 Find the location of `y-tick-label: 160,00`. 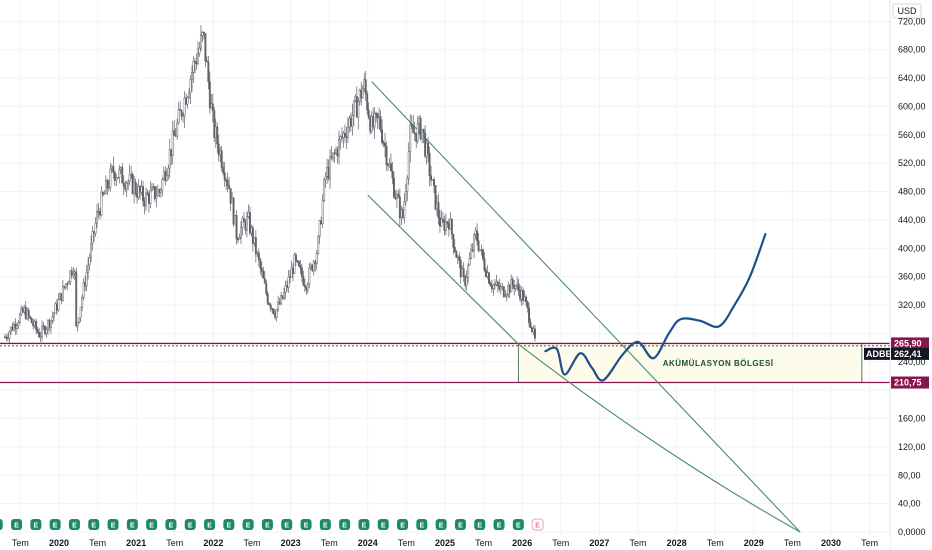

y-tick-label: 160,00 is located at coordinates (912, 419).